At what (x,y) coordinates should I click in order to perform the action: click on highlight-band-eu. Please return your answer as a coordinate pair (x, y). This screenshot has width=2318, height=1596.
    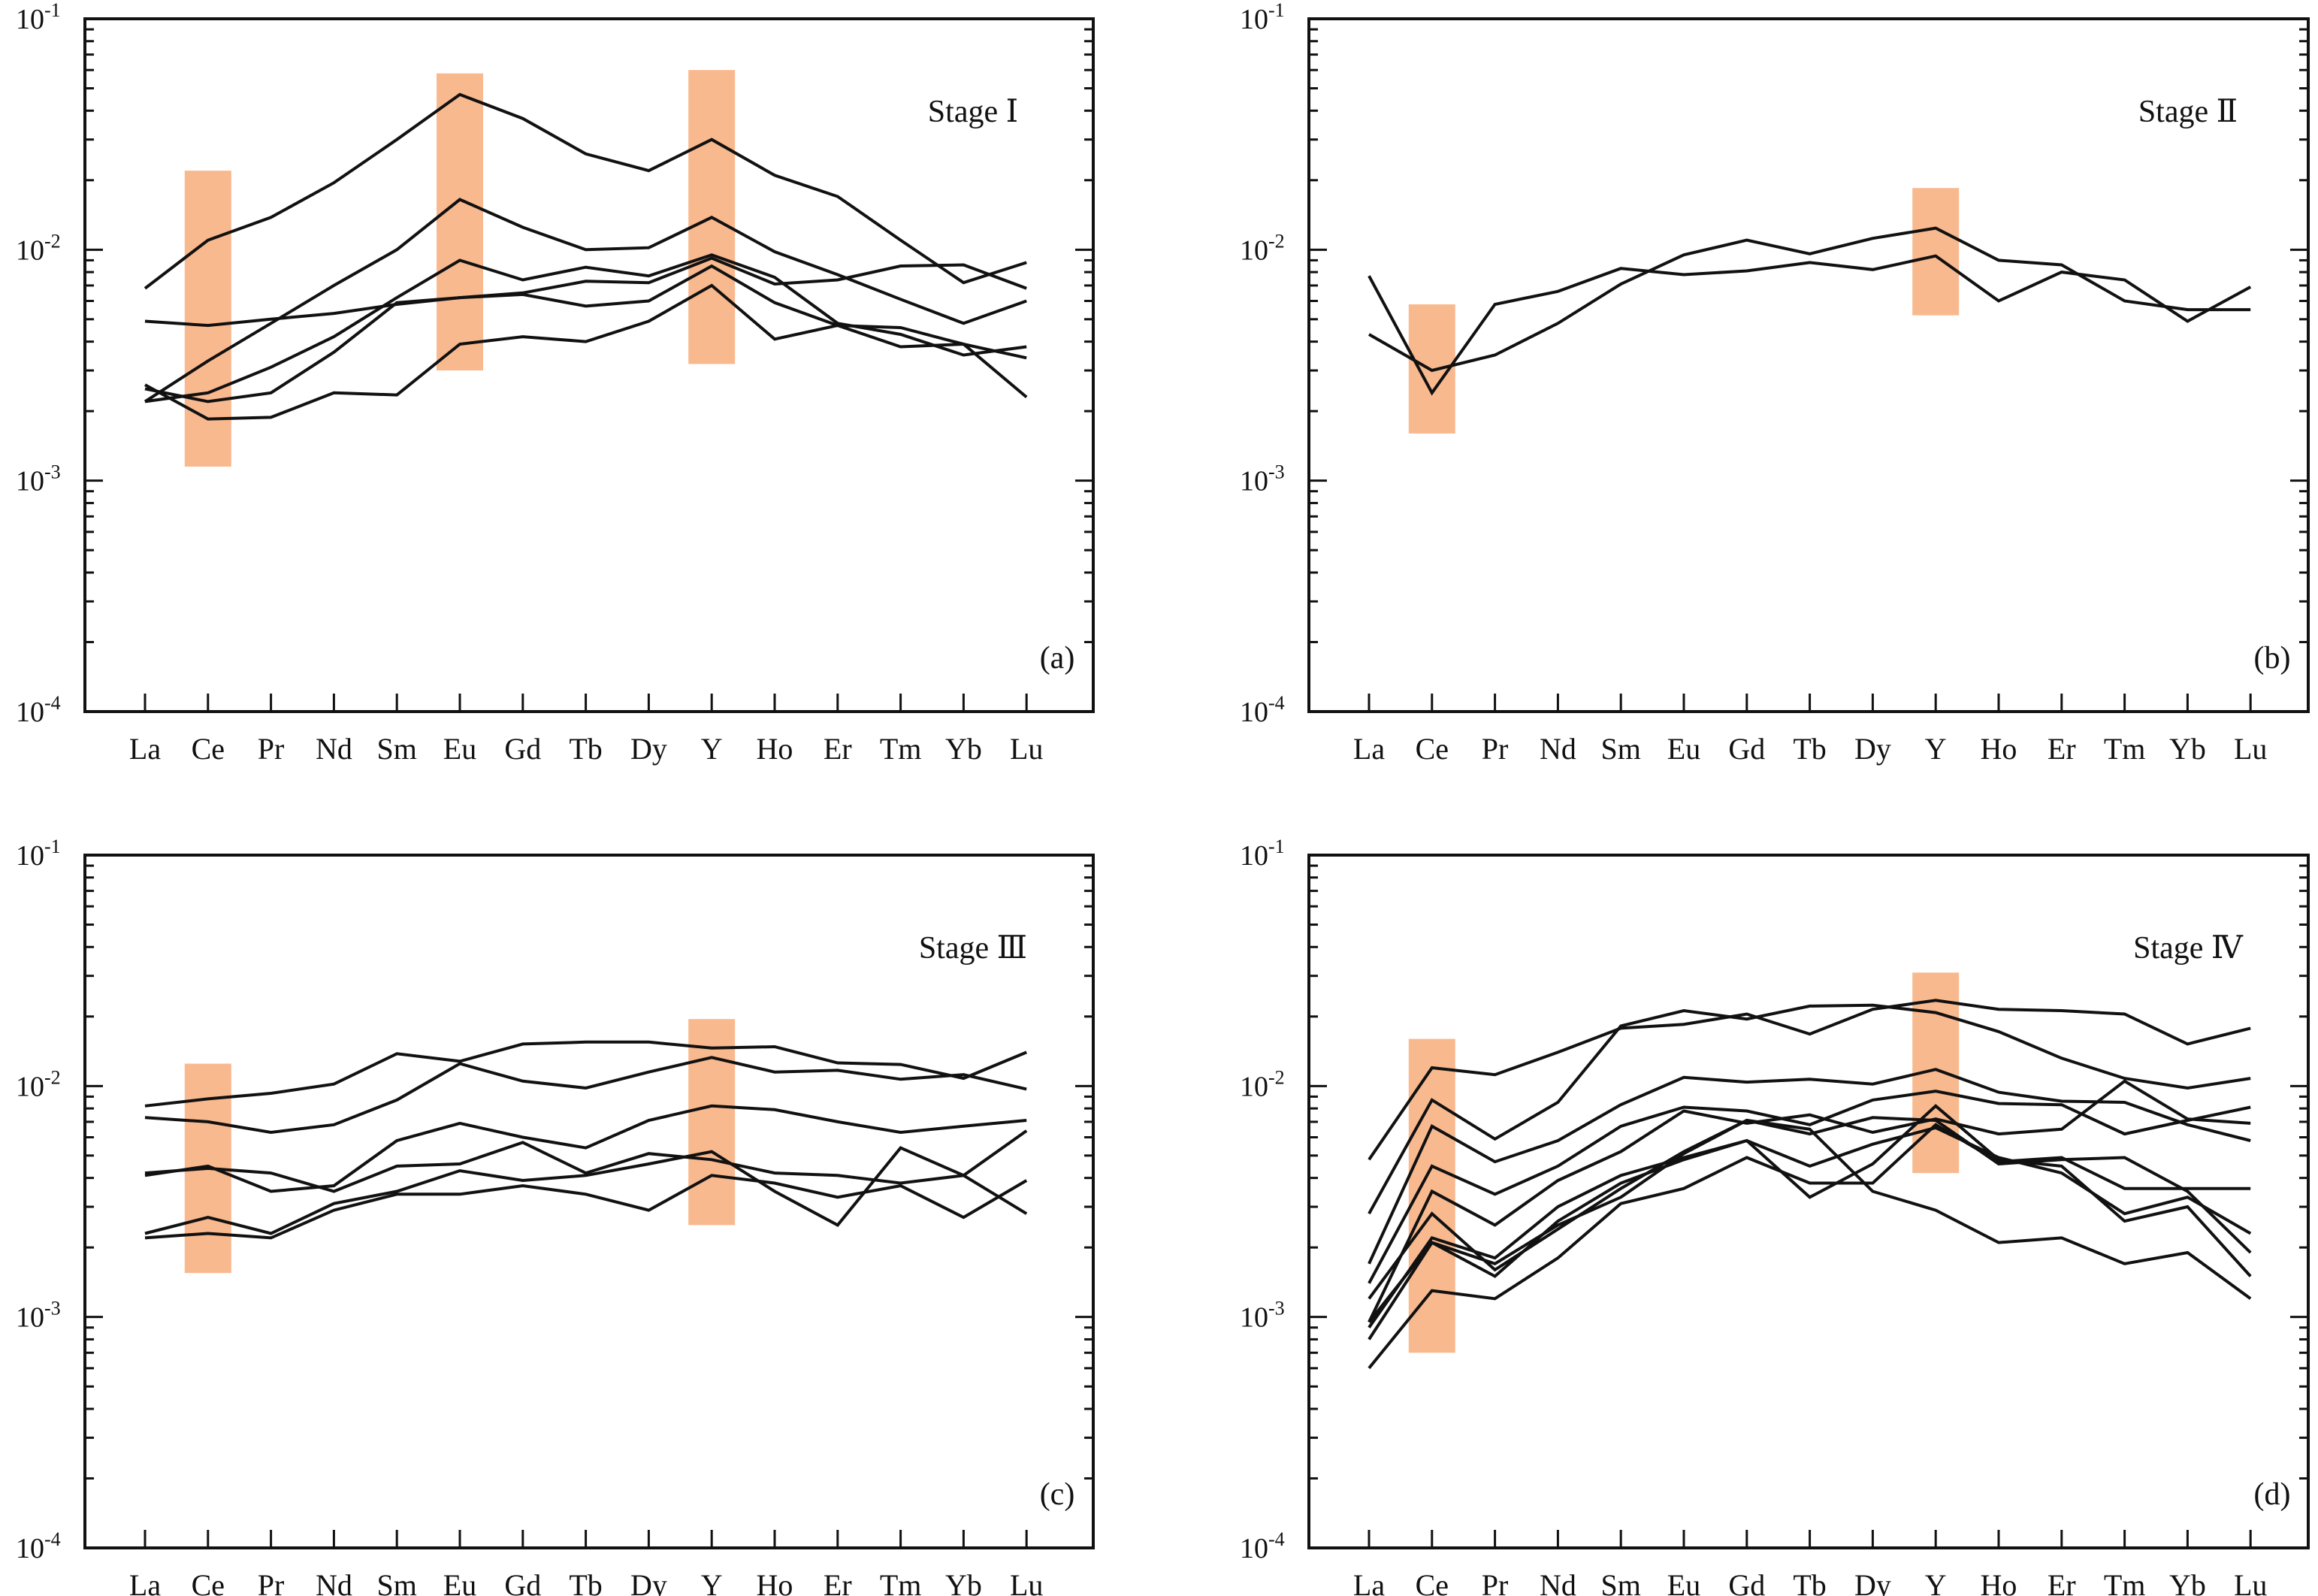
    Looking at the image, I should click on (460, 222).